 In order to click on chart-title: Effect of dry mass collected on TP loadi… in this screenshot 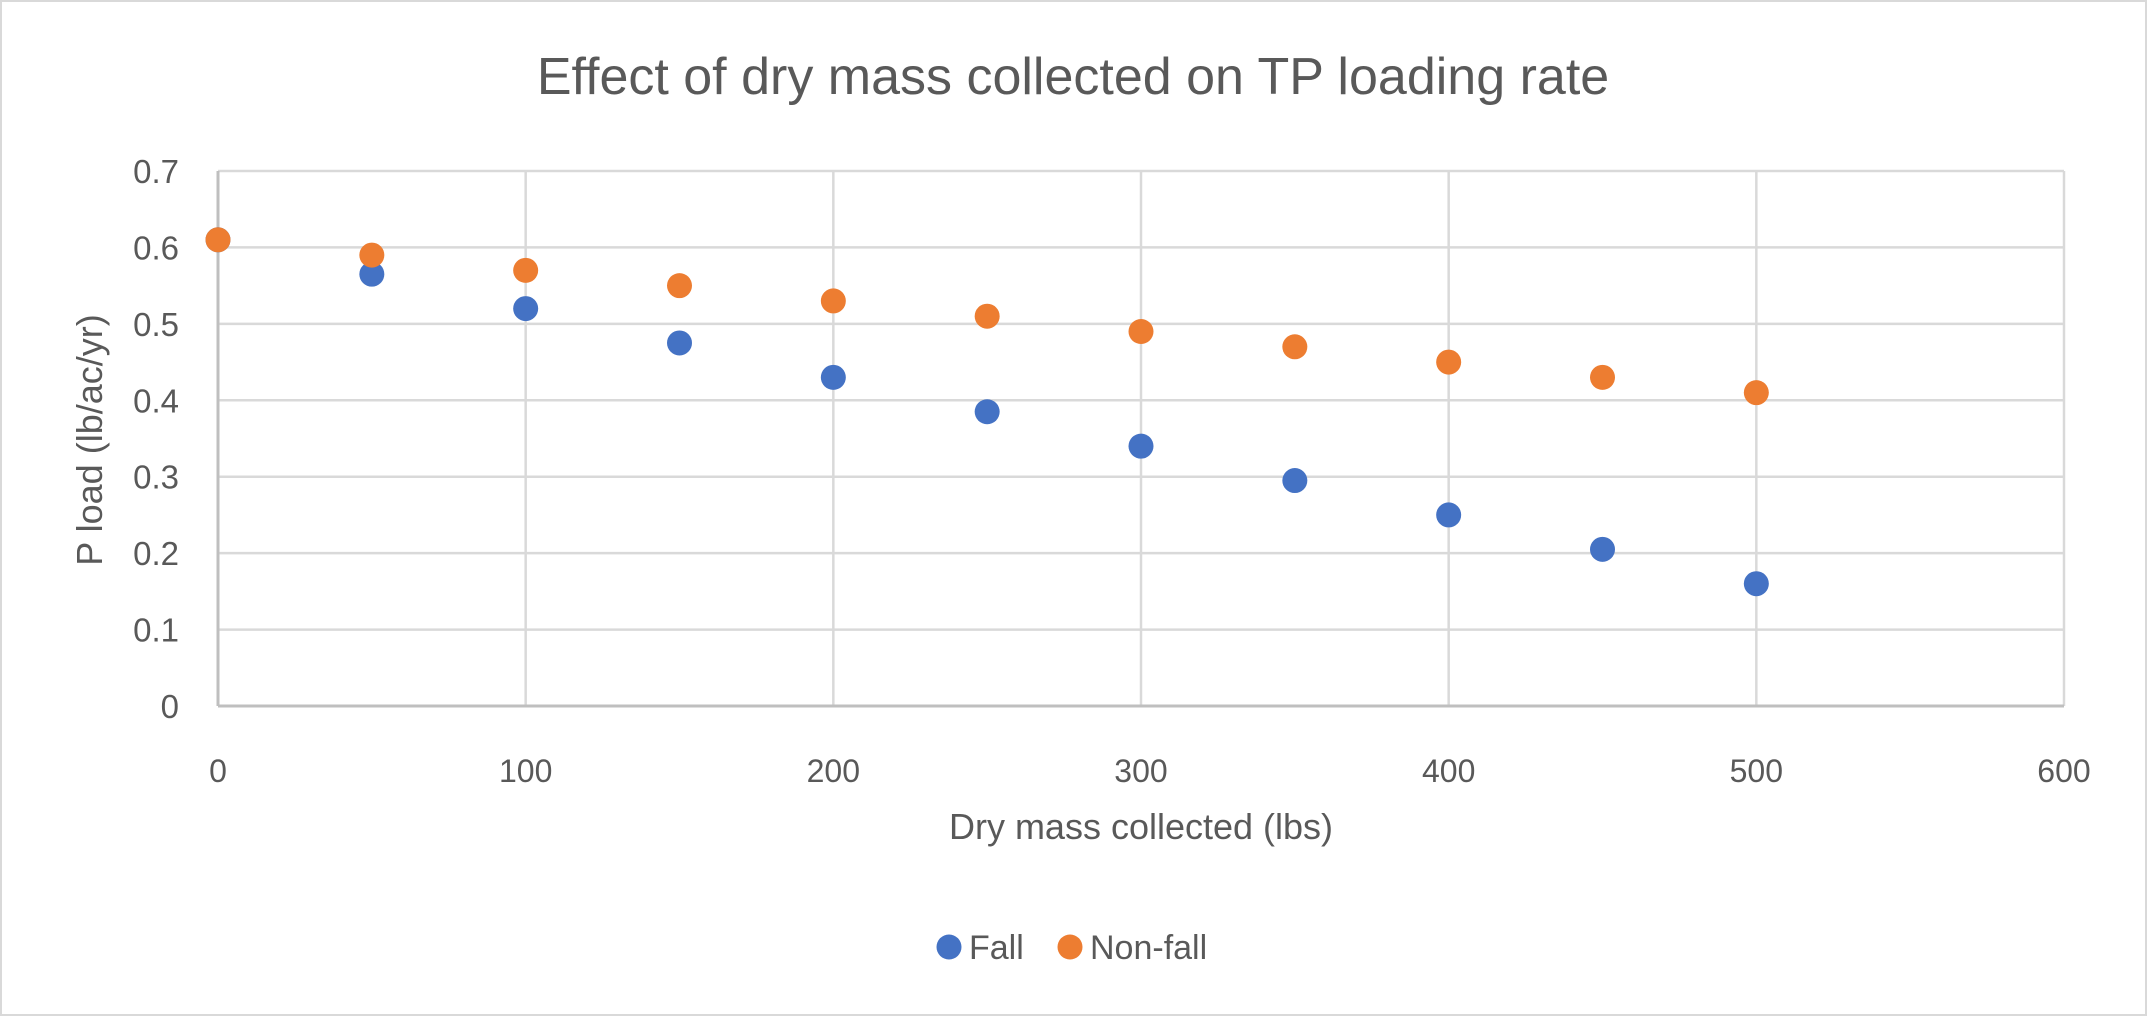, I will do `click(1073, 77)`.